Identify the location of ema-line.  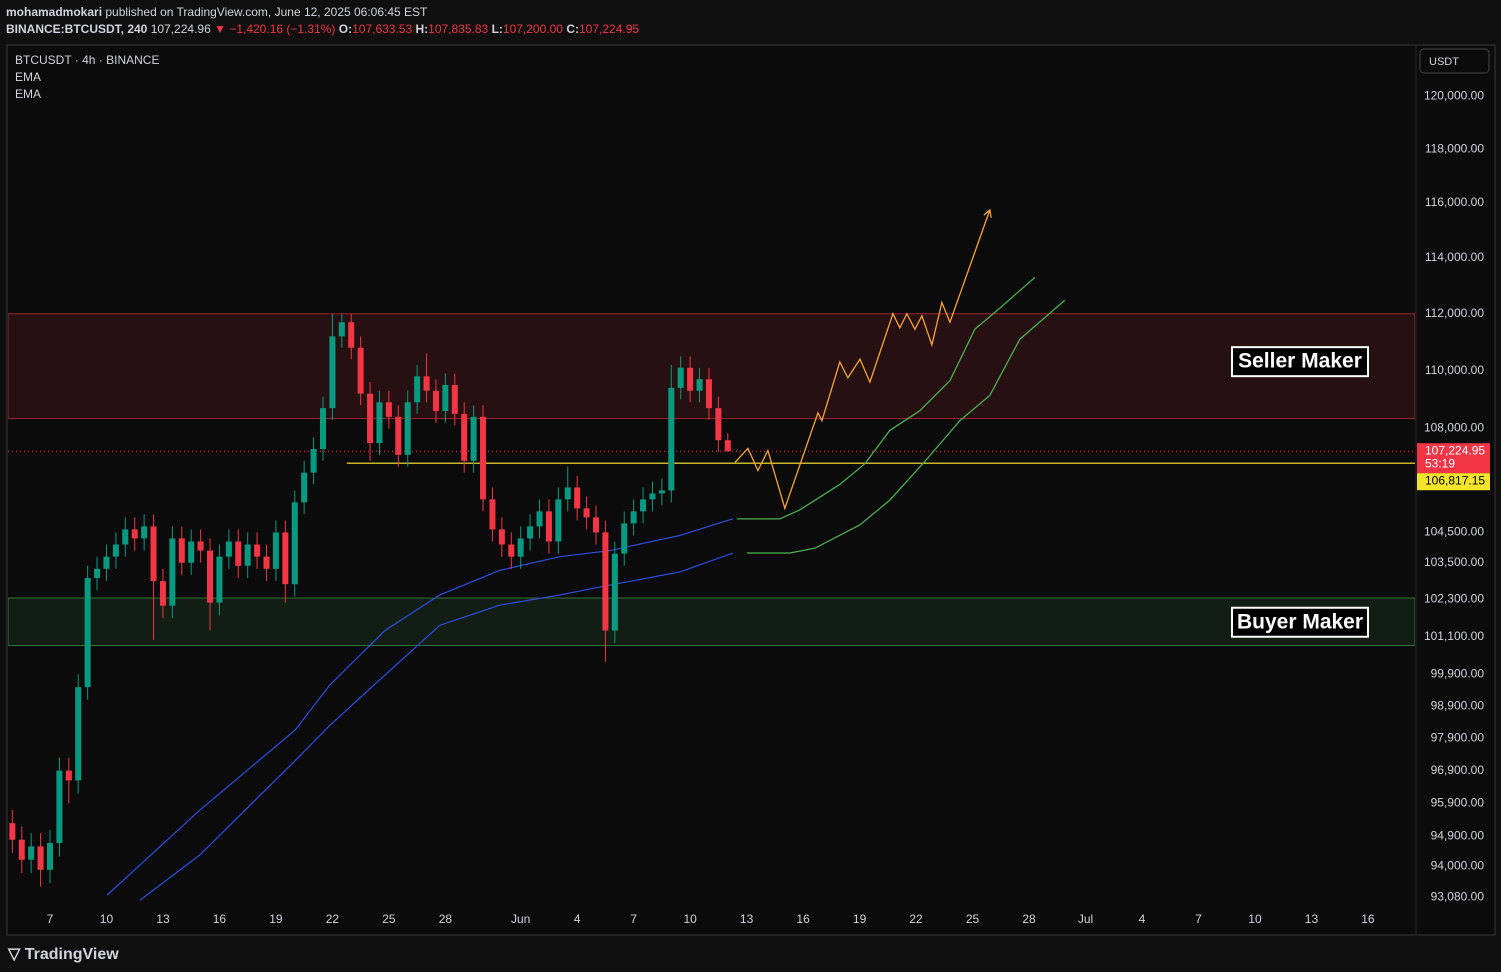
(436, 726).